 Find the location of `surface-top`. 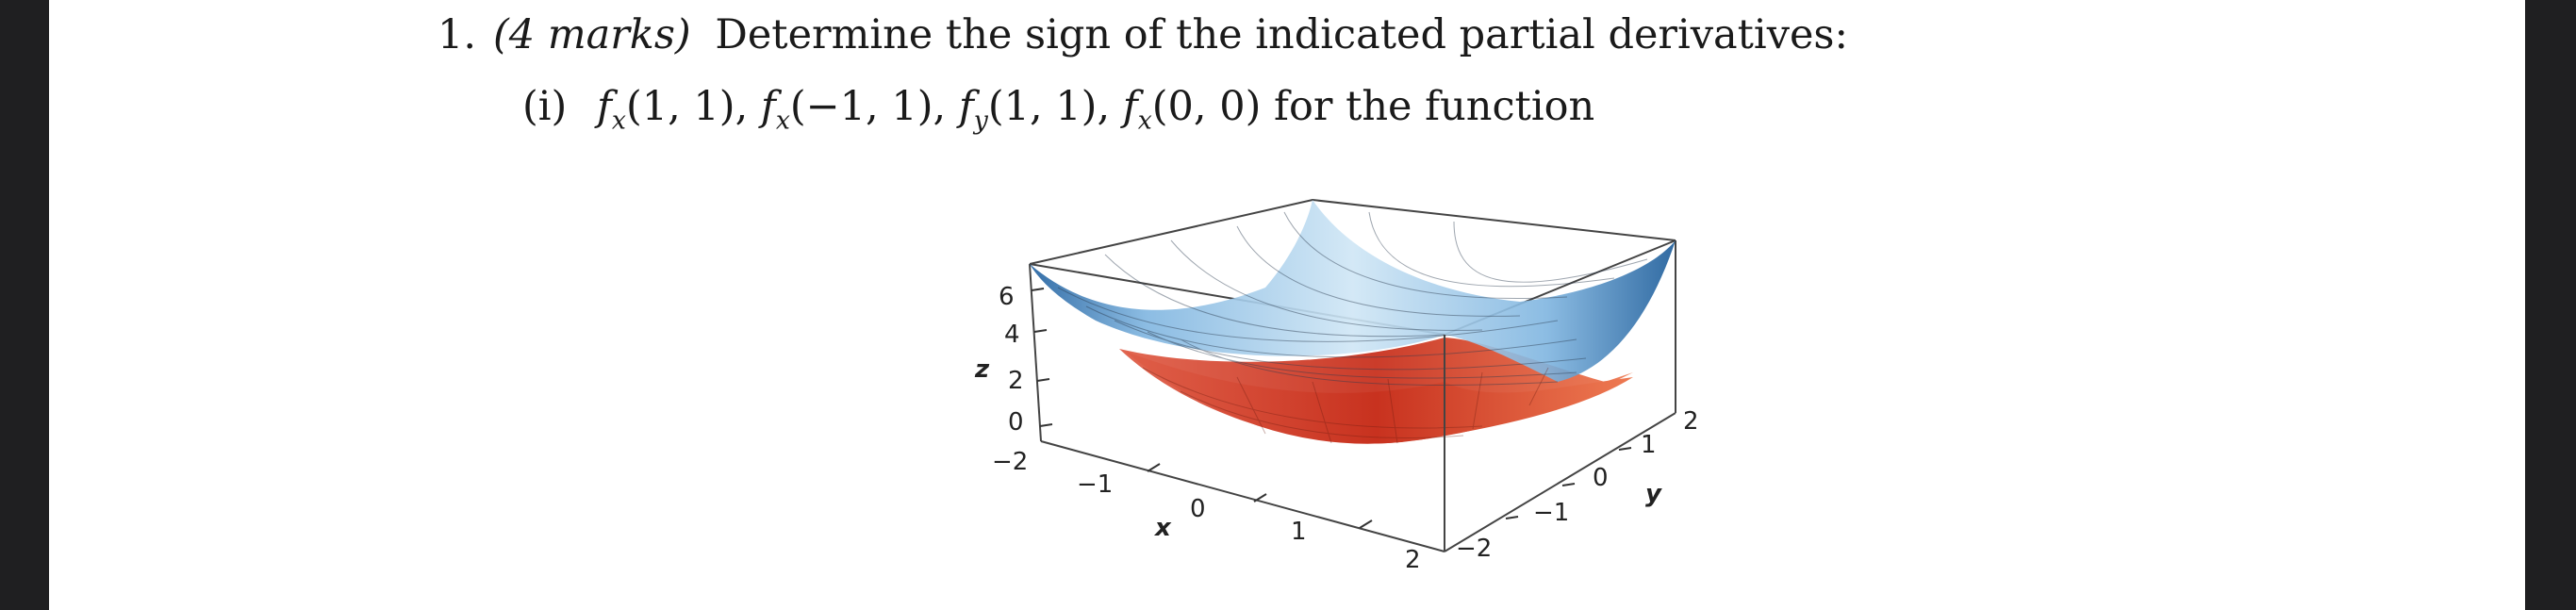

surface-top is located at coordinates (1353, 291).